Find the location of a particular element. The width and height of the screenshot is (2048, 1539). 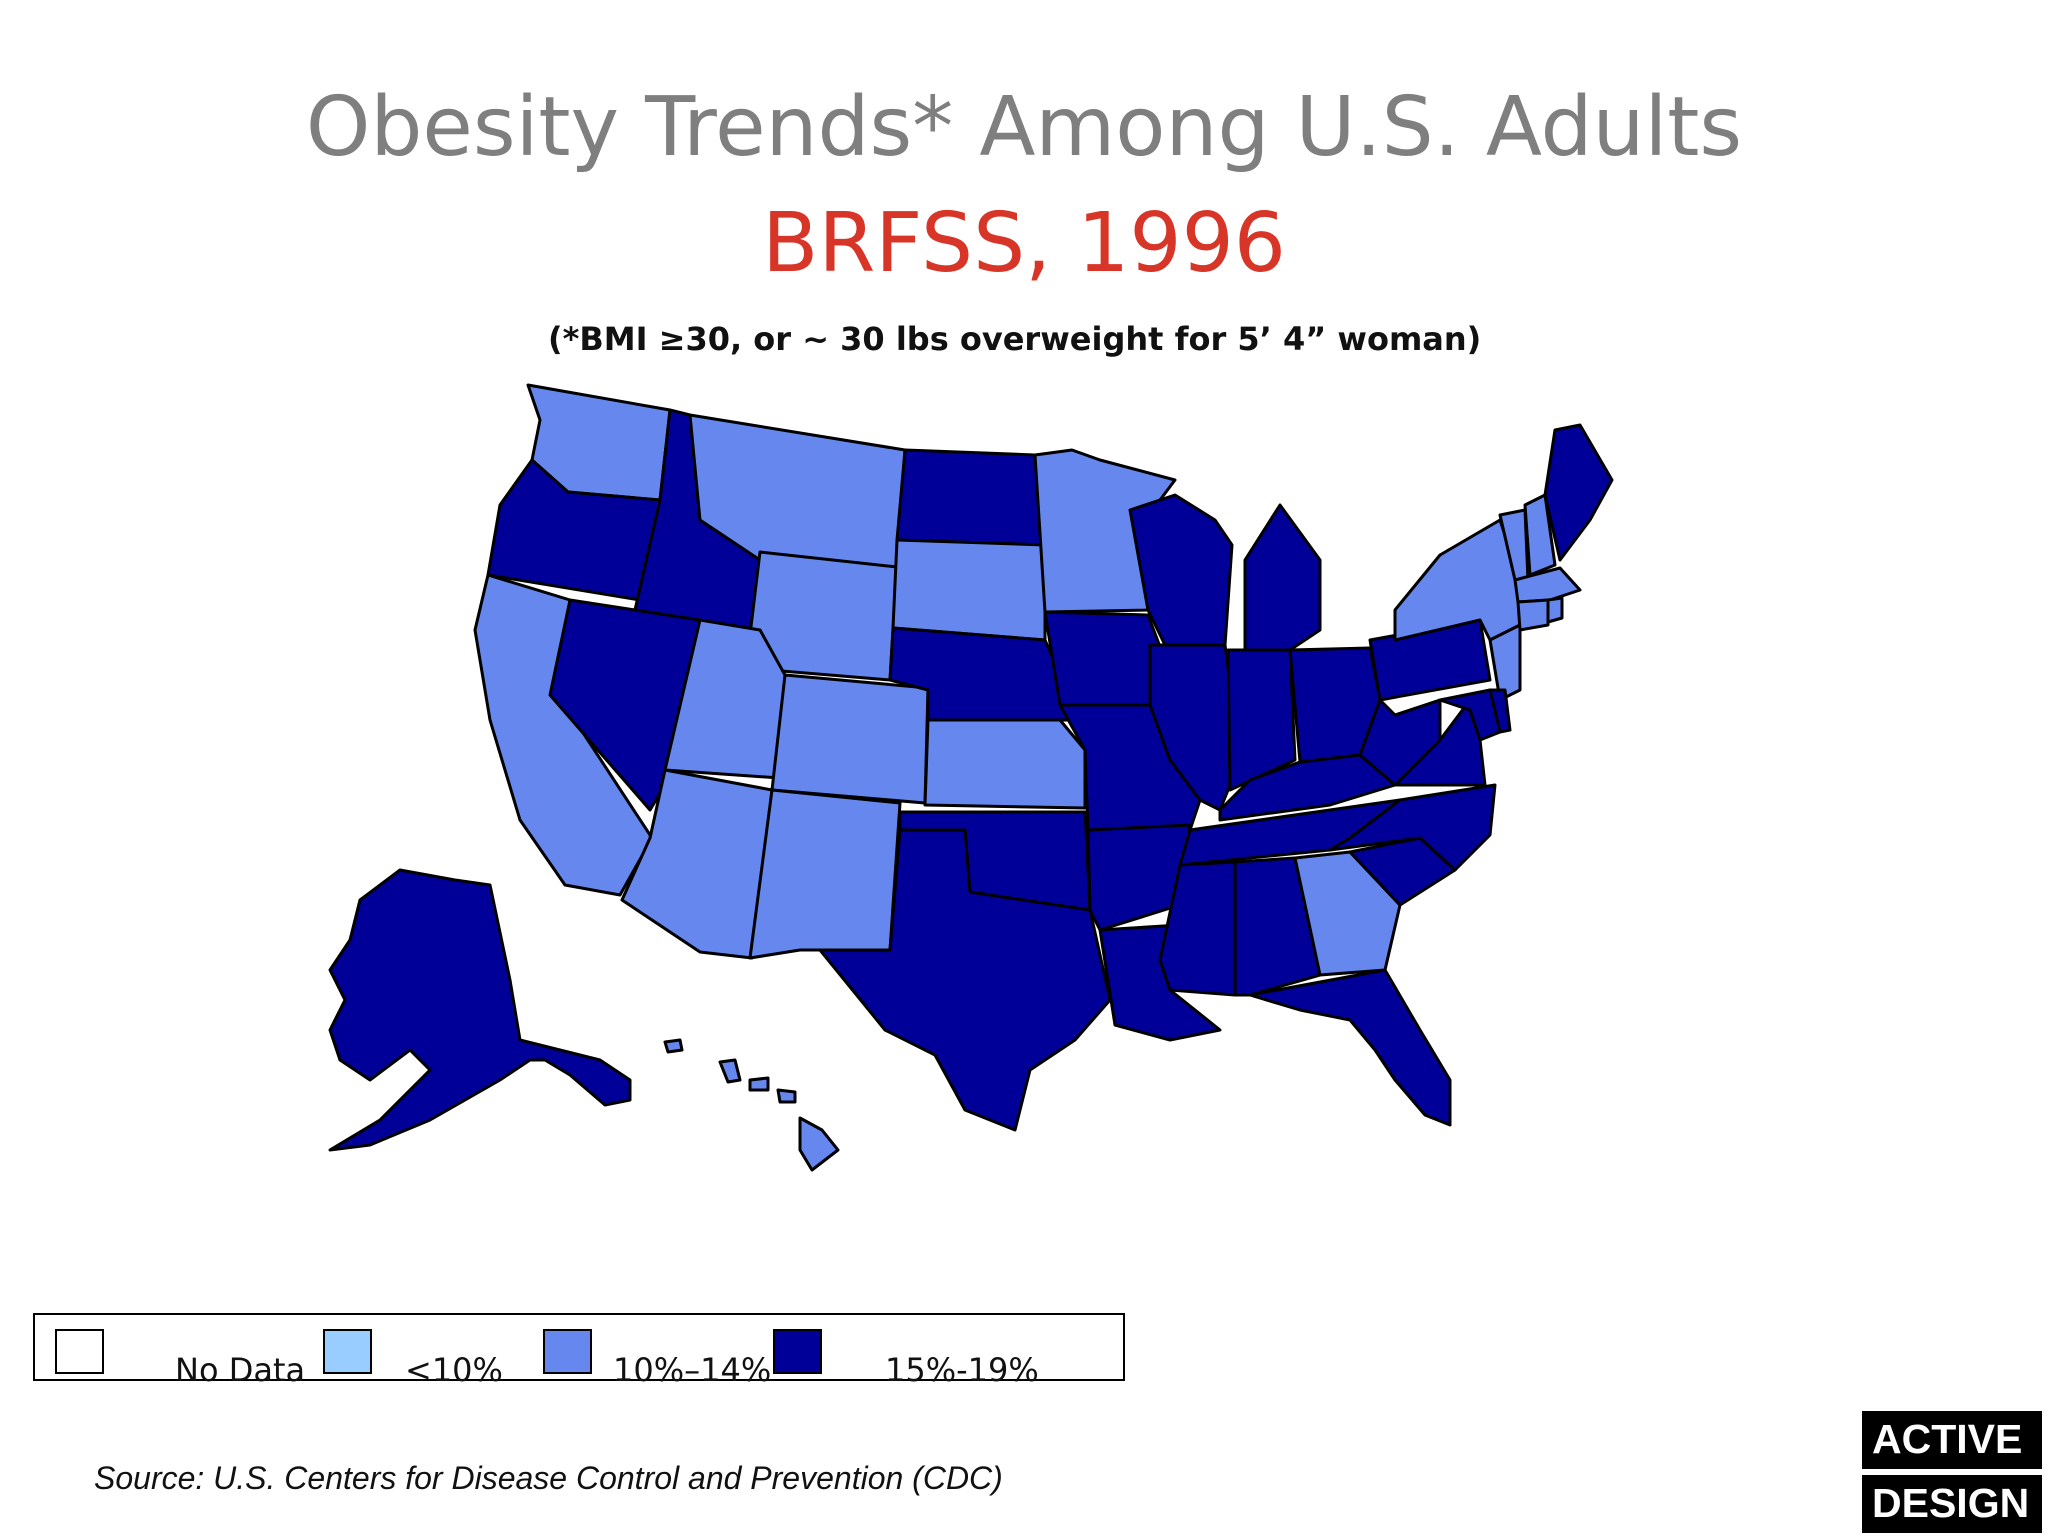

state-NJ is located at coordinates (1505, 662).